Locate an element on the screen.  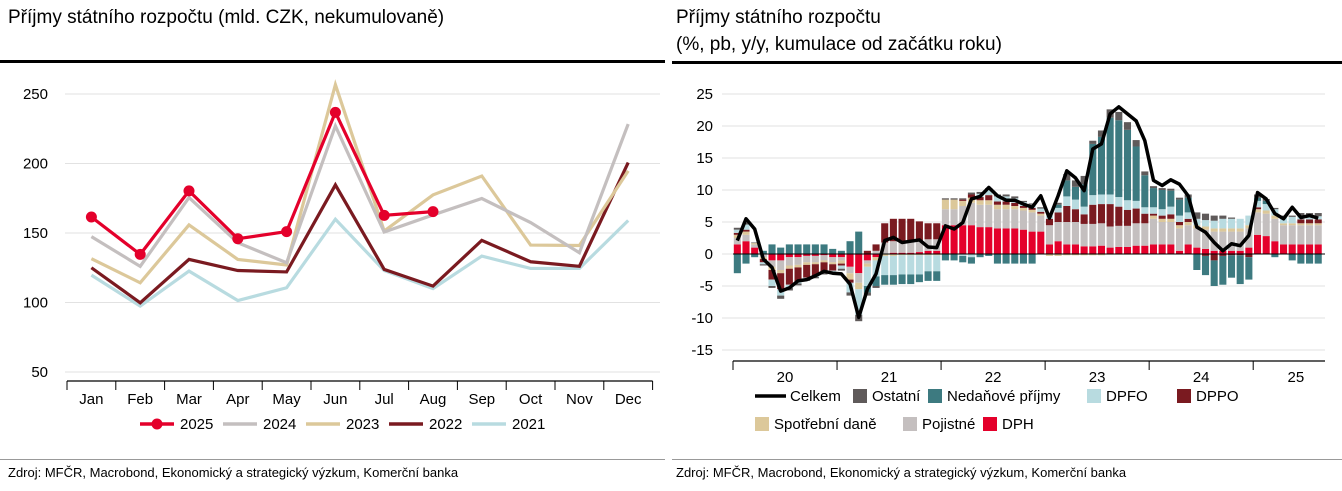
x-tick-label: 20 is located at coordinates (785, 377).